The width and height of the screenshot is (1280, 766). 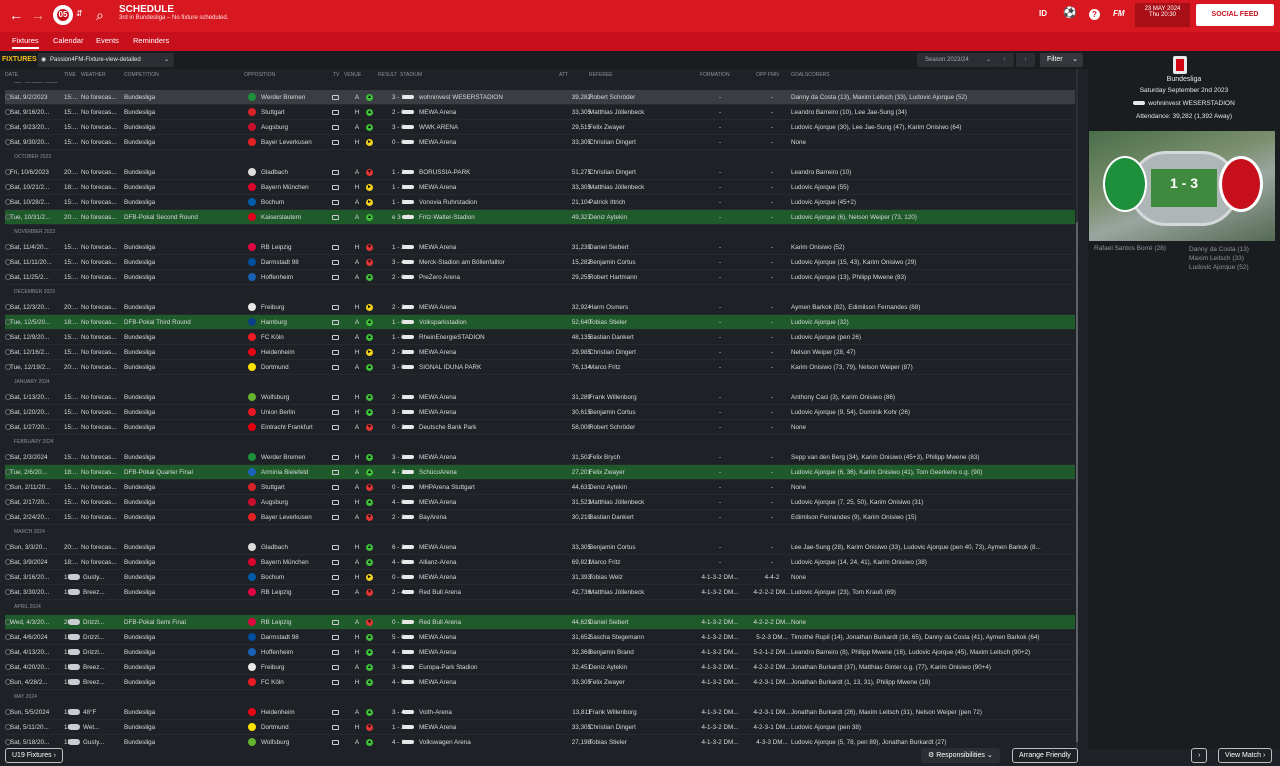 What do you see at coordinates (398, 97) in the screenshot?
I see `cell-score: 3 - 1` at bounding box center [398, 97].